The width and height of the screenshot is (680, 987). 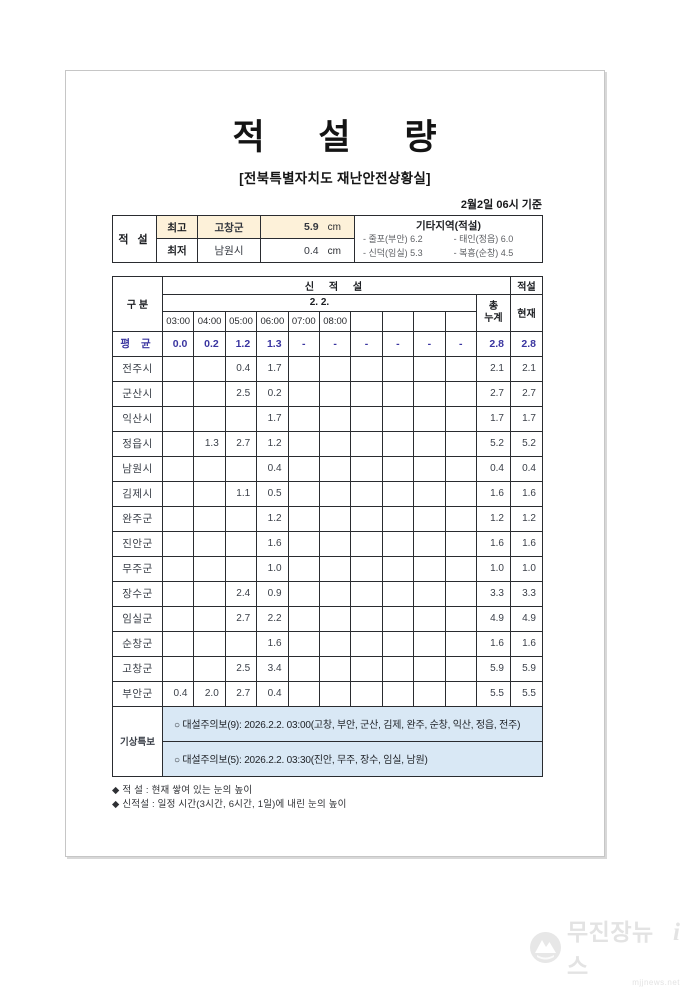 What do you see at coordinates (526, 312) in the screenshot?
I see `current-depth-header: 현재` at bounding box center [526, 312].